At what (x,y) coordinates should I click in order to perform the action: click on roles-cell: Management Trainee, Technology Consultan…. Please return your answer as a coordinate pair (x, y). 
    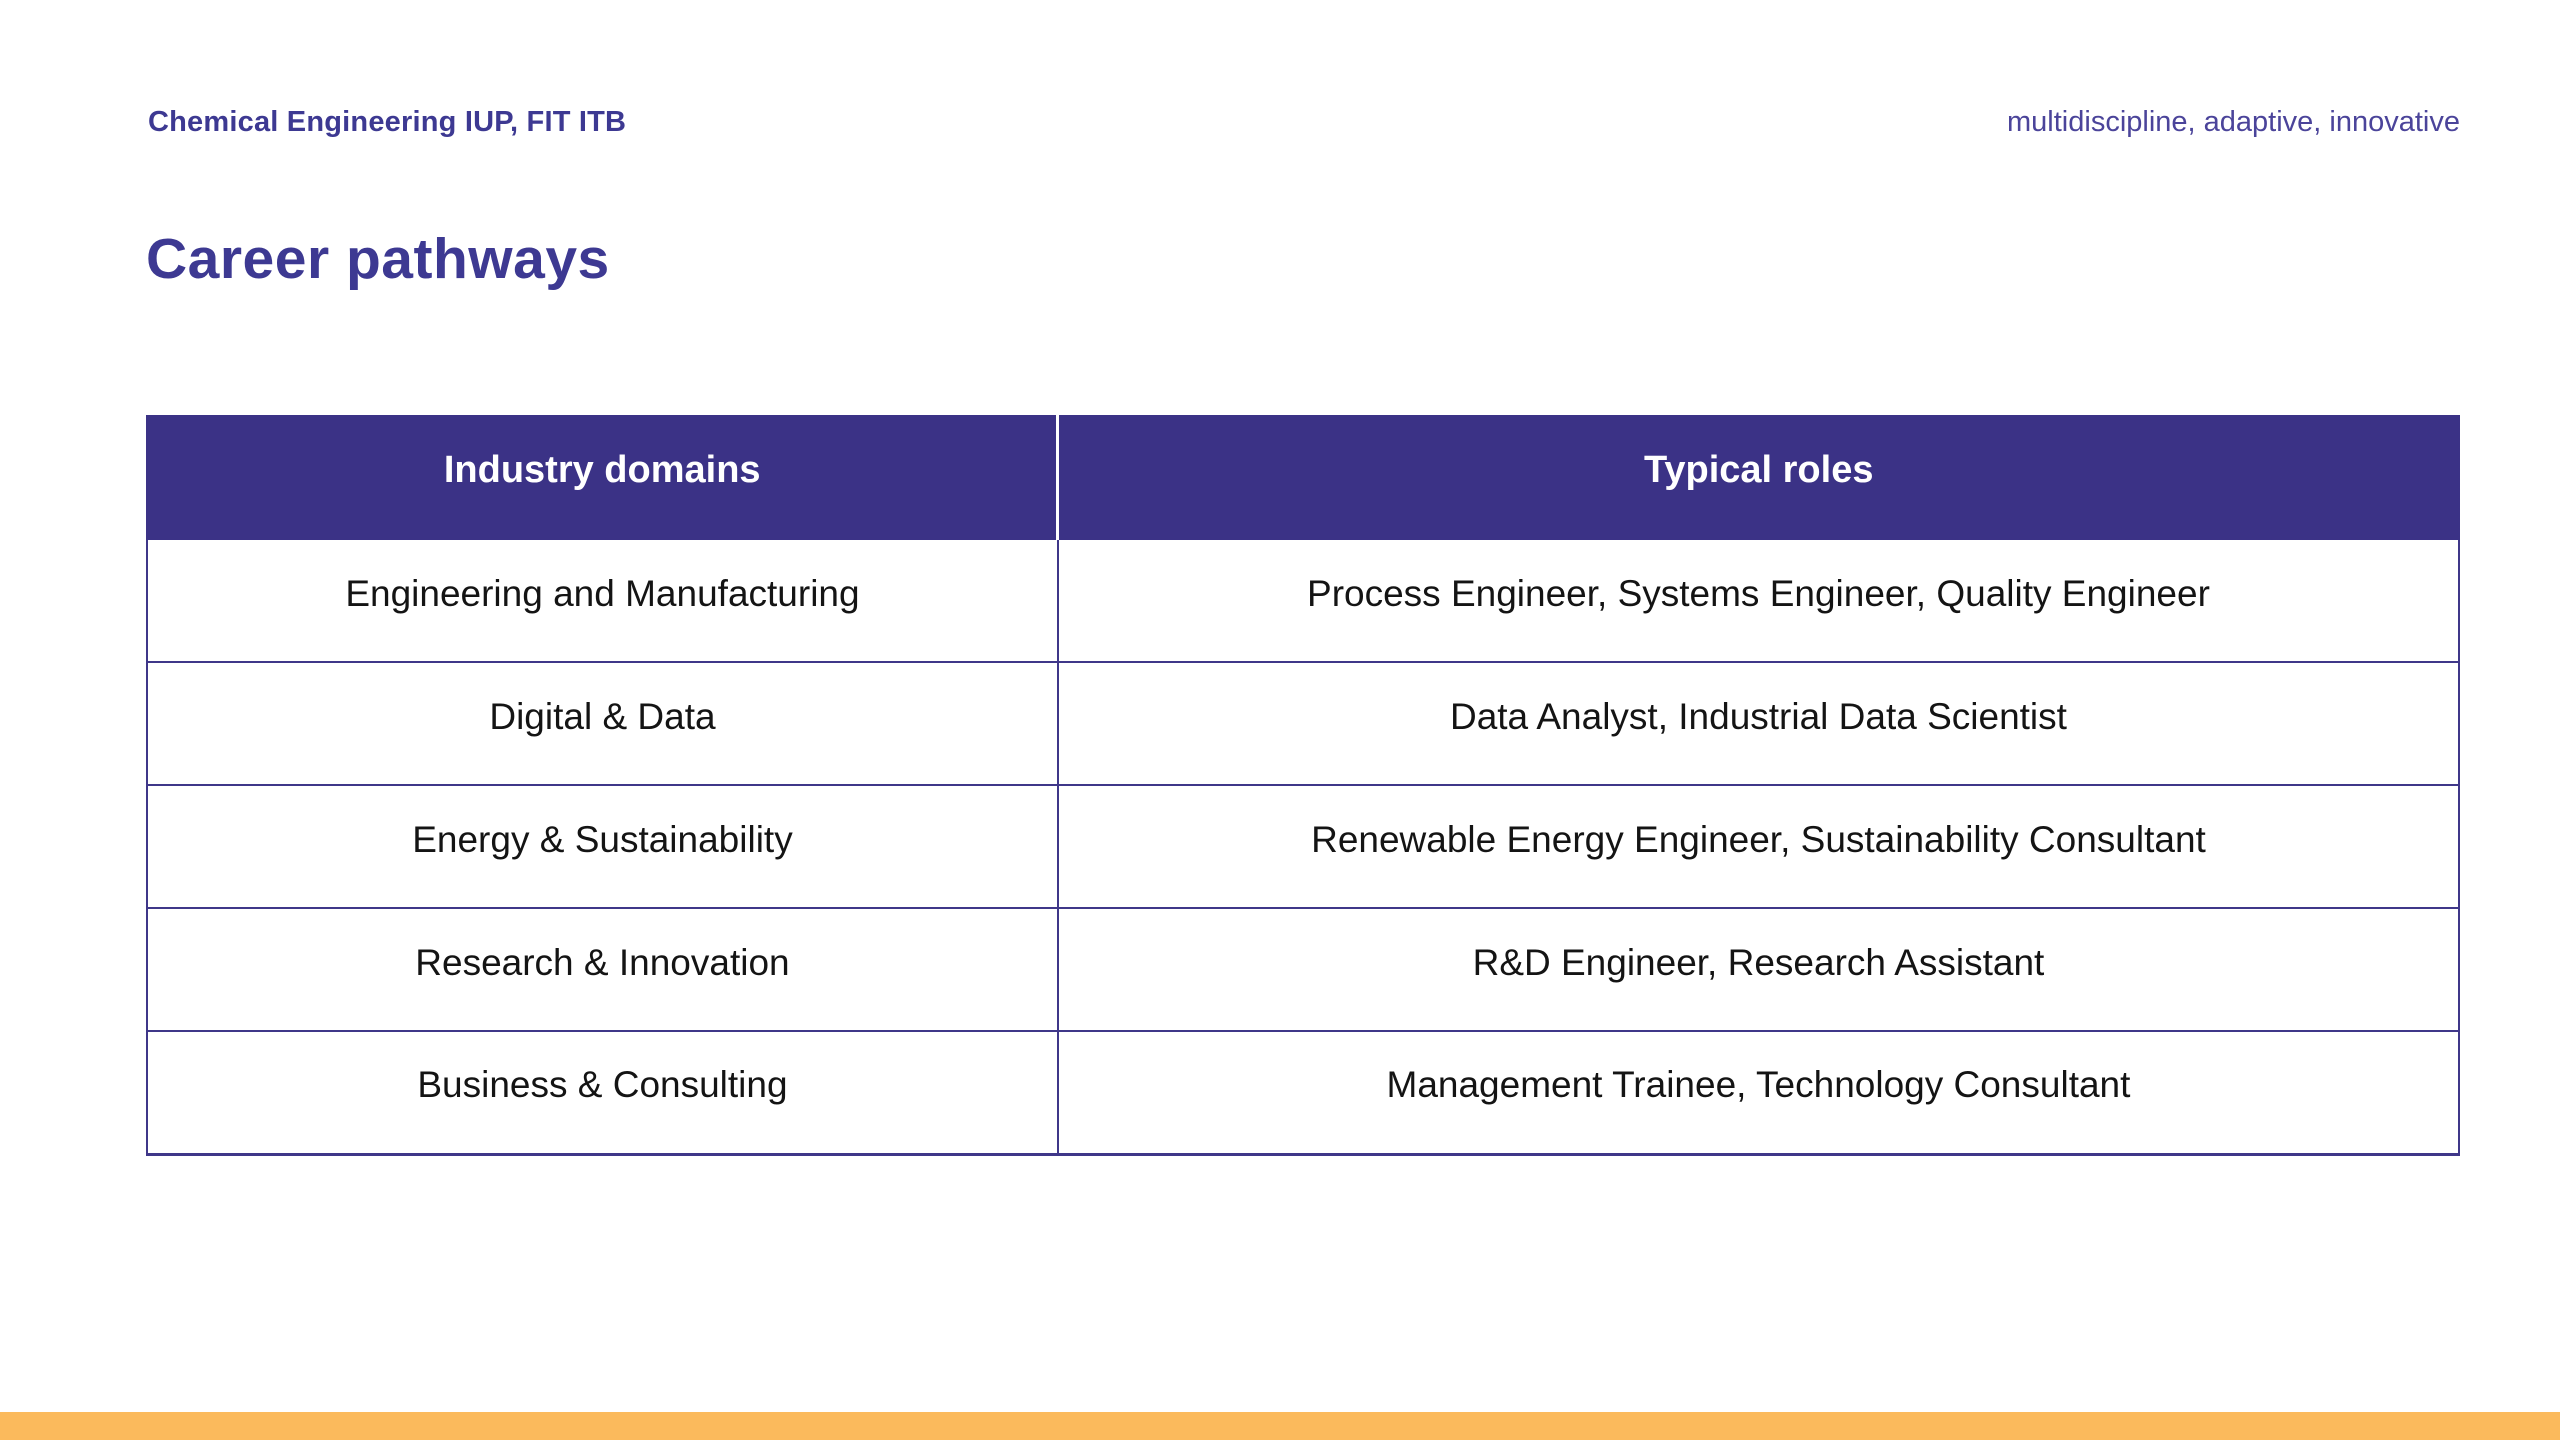
    Looking at the image, I should click on (1758, 1093).